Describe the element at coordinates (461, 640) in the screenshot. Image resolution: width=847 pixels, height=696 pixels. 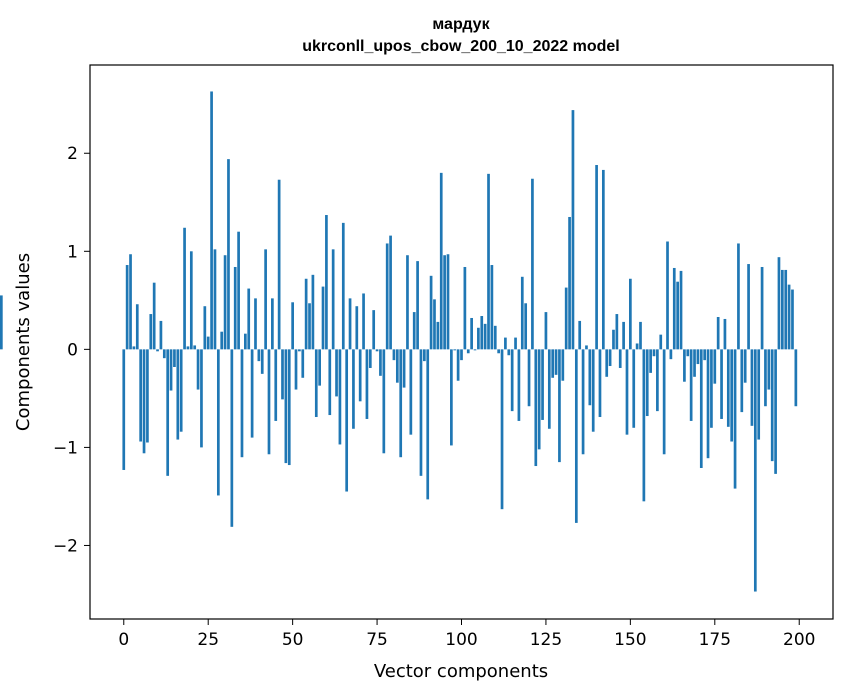
I see `x-tick-label: 100` at that location.